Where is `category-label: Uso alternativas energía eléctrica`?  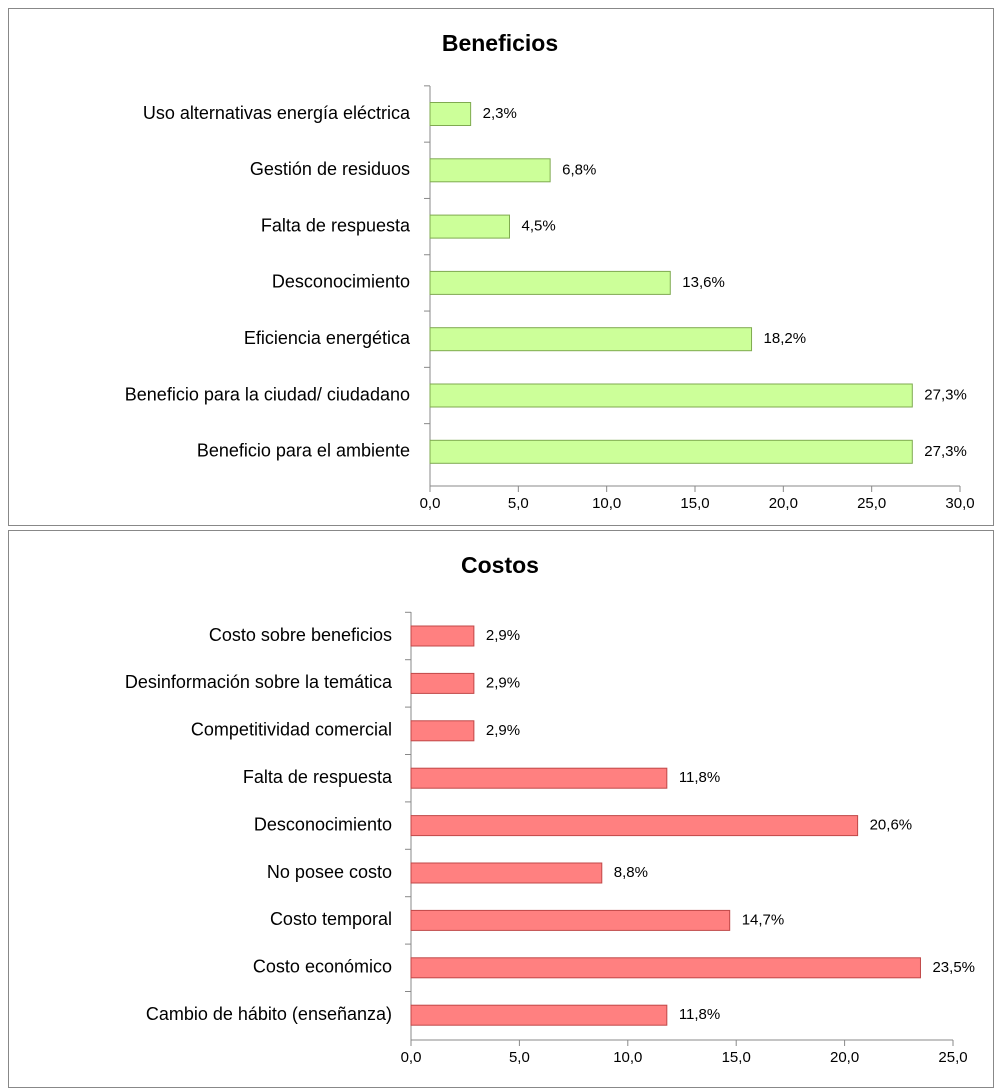
category-label: Uso alternativas energía eléctrica is located at coordinates (277, 113).